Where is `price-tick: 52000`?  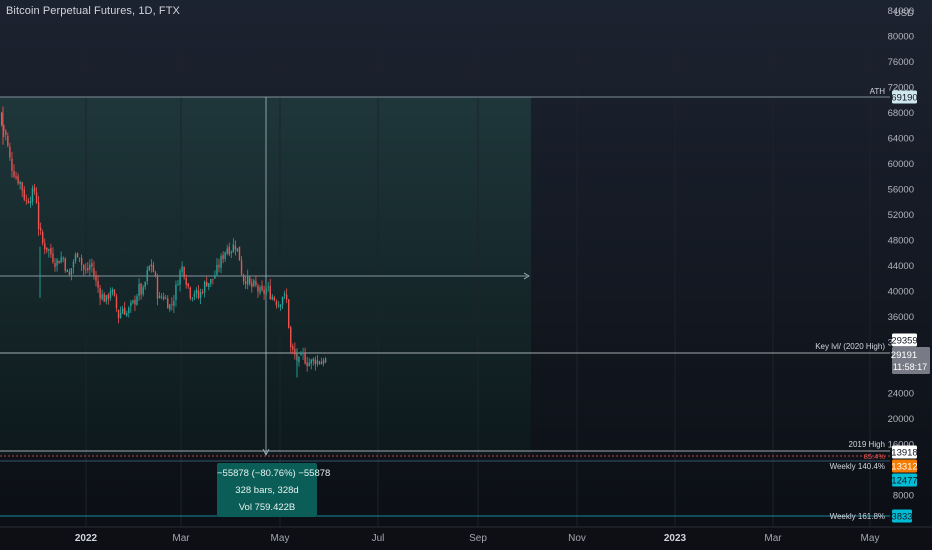
price-tick: 52000 is located at coordinates (901, 215).